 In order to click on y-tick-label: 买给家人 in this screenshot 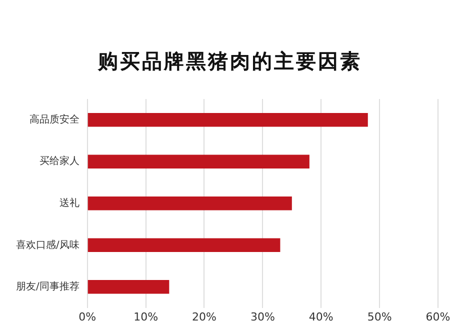, I will do `click(59, 161)`.